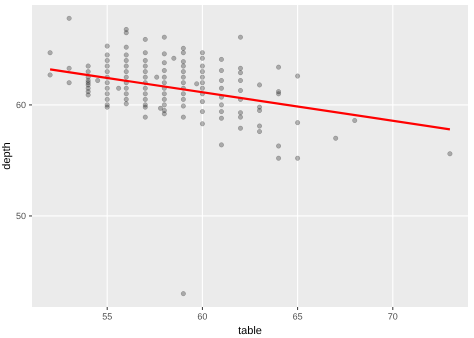 The image size is (474, 338). Describe the element at coordinates (21, 215) in the screenshot. I see `y-tick-label: 50` at that location.